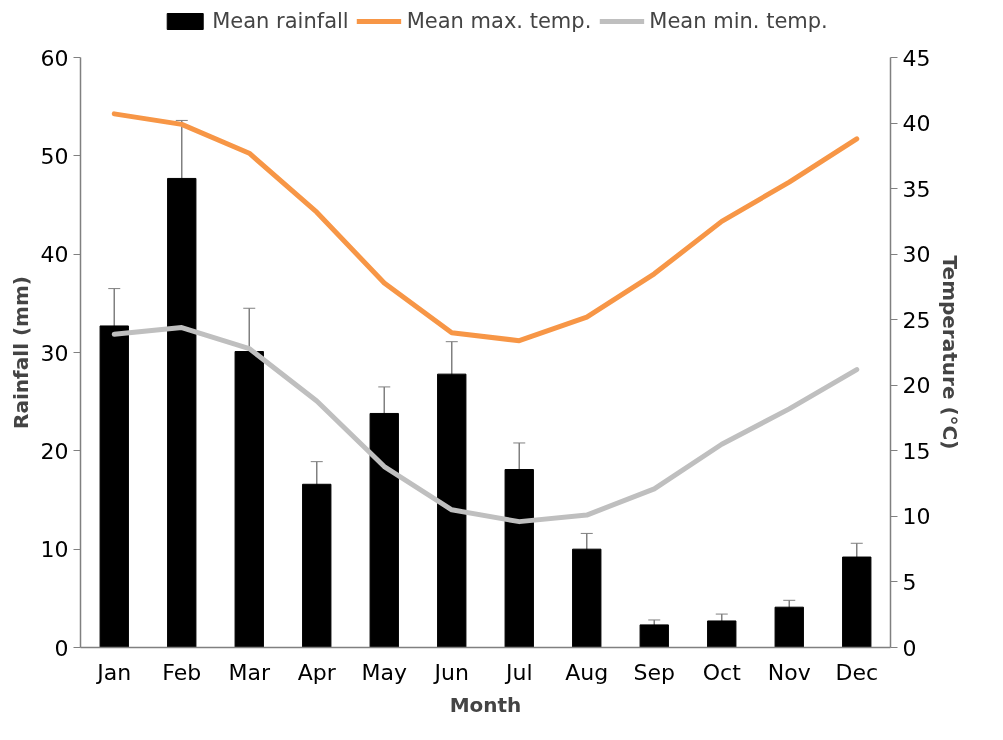  Describe the element at coordinates (916, 386) in the screenshot. I see `y2-tick-label: 20` at that location.